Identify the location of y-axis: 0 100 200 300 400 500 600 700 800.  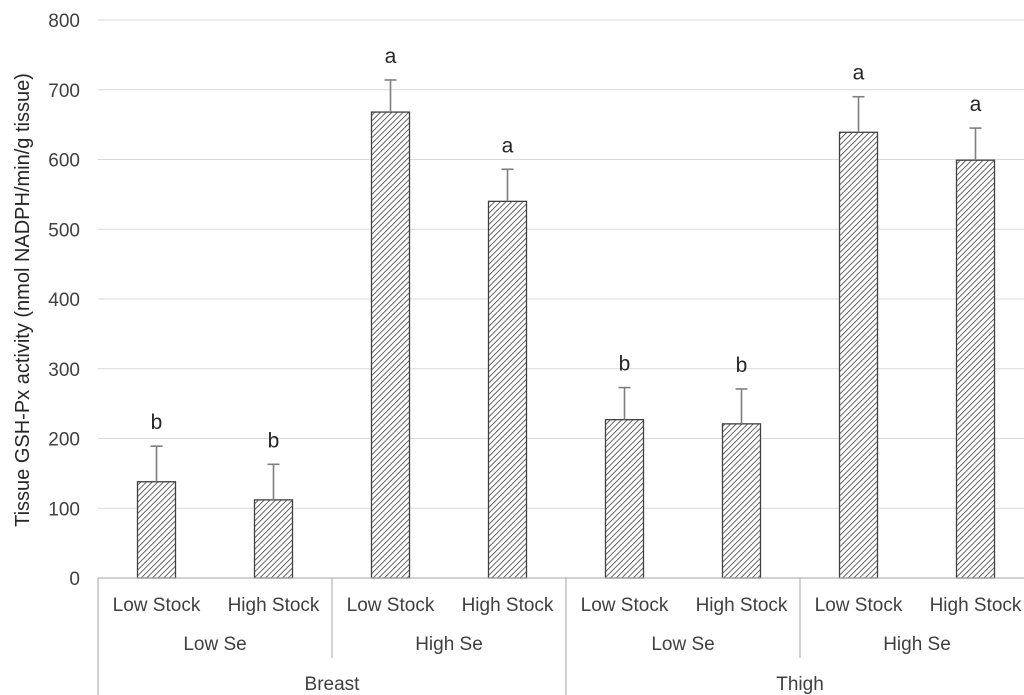
(64, 300).